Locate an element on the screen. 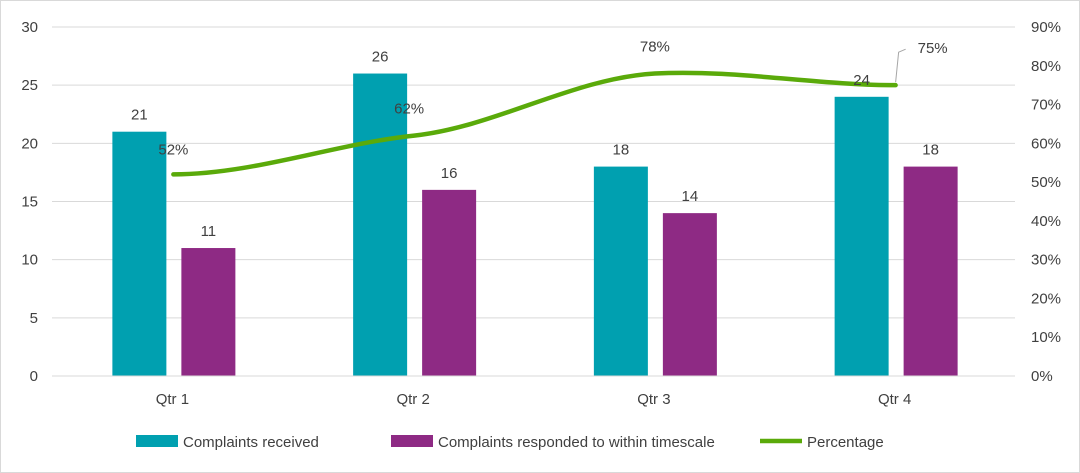 This screenshot has height=473, width=1080. leader-line is located at coordinates (900, 65).